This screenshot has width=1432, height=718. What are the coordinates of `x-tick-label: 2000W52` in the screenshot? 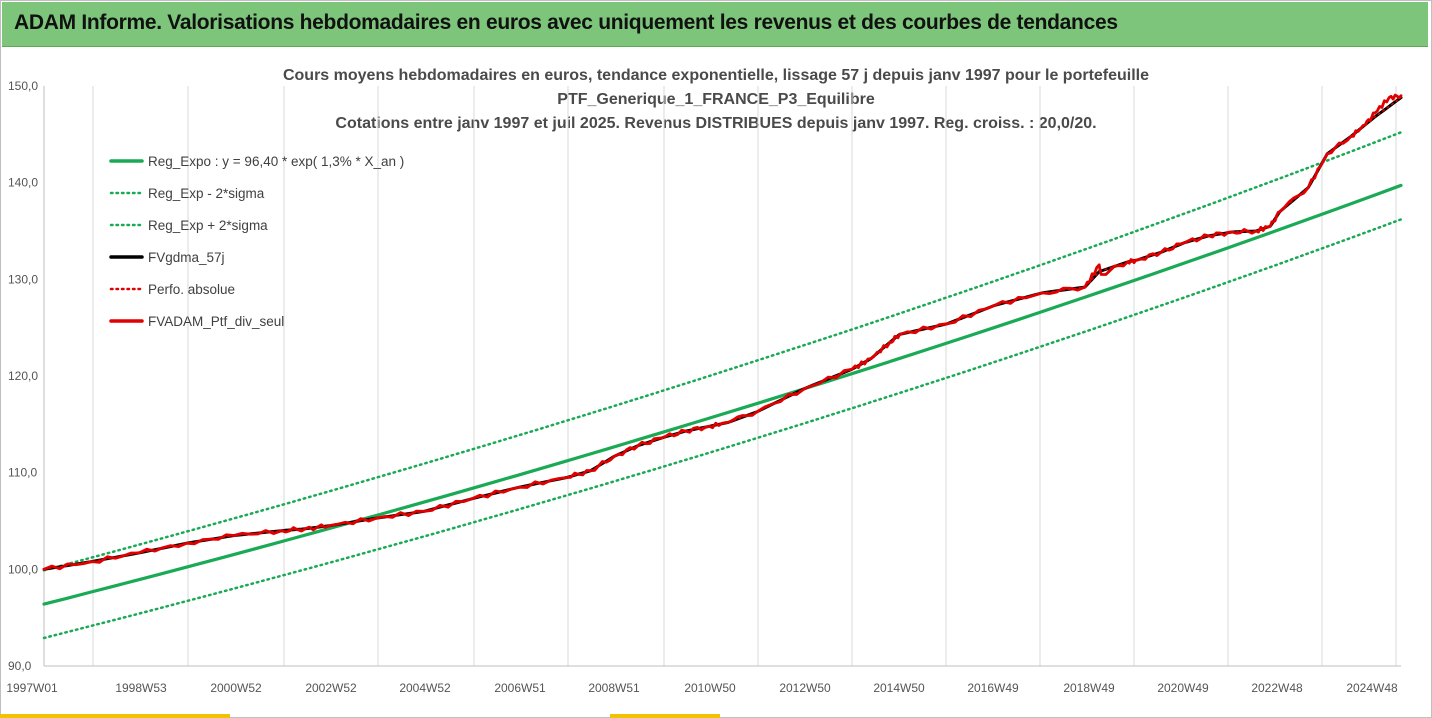 It's located at (236, 688).